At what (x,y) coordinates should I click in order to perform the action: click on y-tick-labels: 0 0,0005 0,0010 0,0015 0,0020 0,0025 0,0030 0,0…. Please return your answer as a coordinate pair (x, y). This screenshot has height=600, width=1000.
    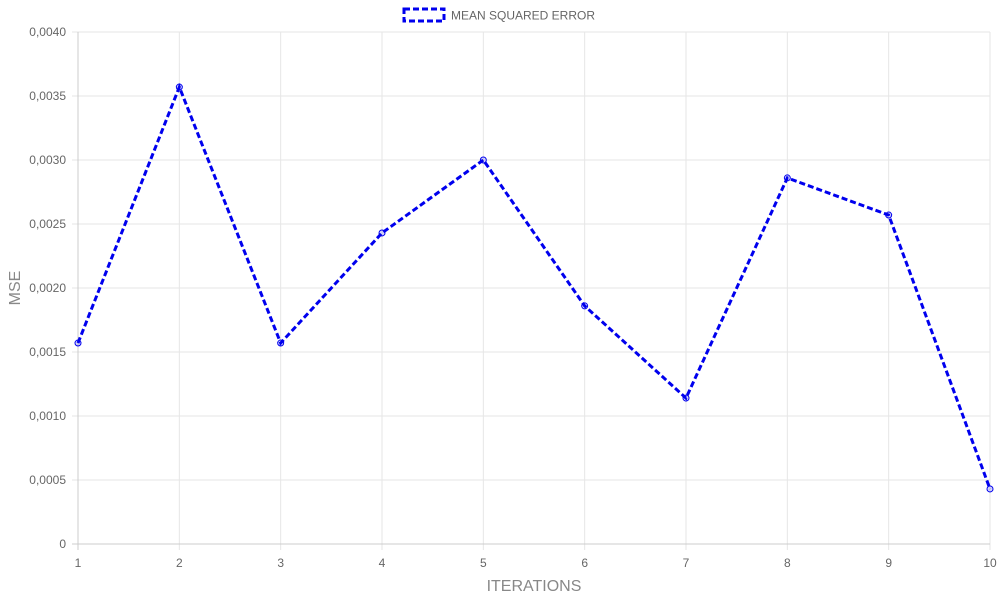
    Looking at the image, I should click on (47, 288).